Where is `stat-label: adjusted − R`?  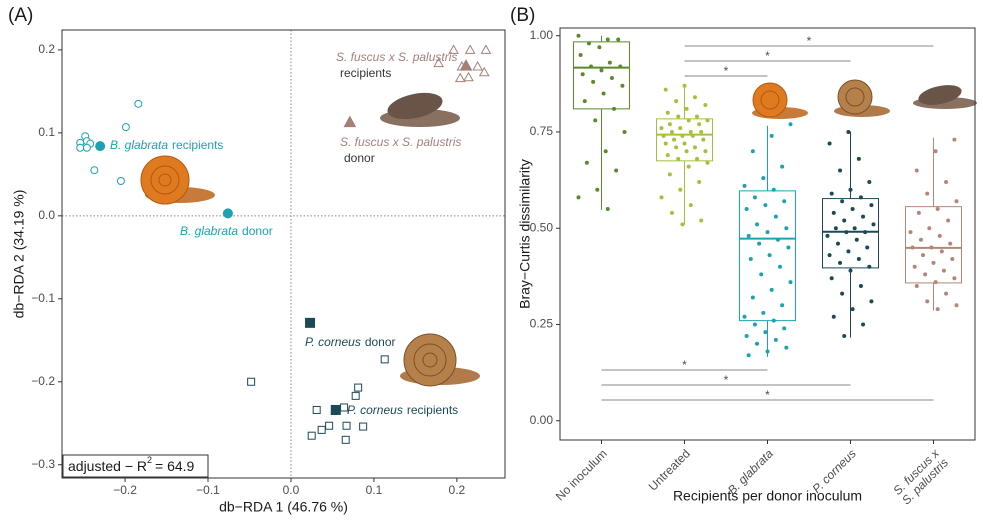
stat-label: adjusted − R is located at coordinates (107, 466).